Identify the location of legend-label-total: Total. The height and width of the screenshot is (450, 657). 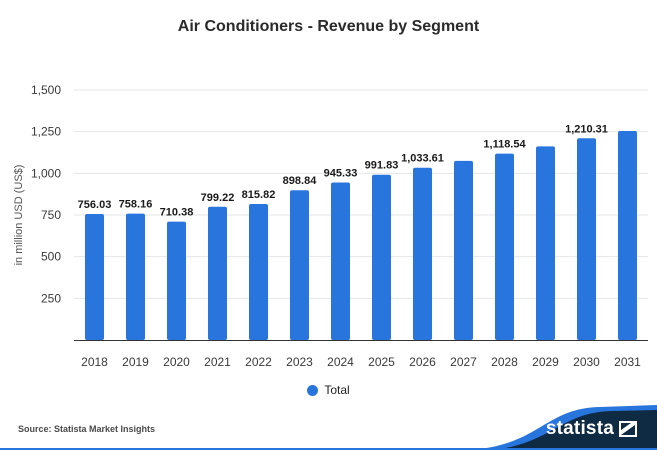
(337, 390).